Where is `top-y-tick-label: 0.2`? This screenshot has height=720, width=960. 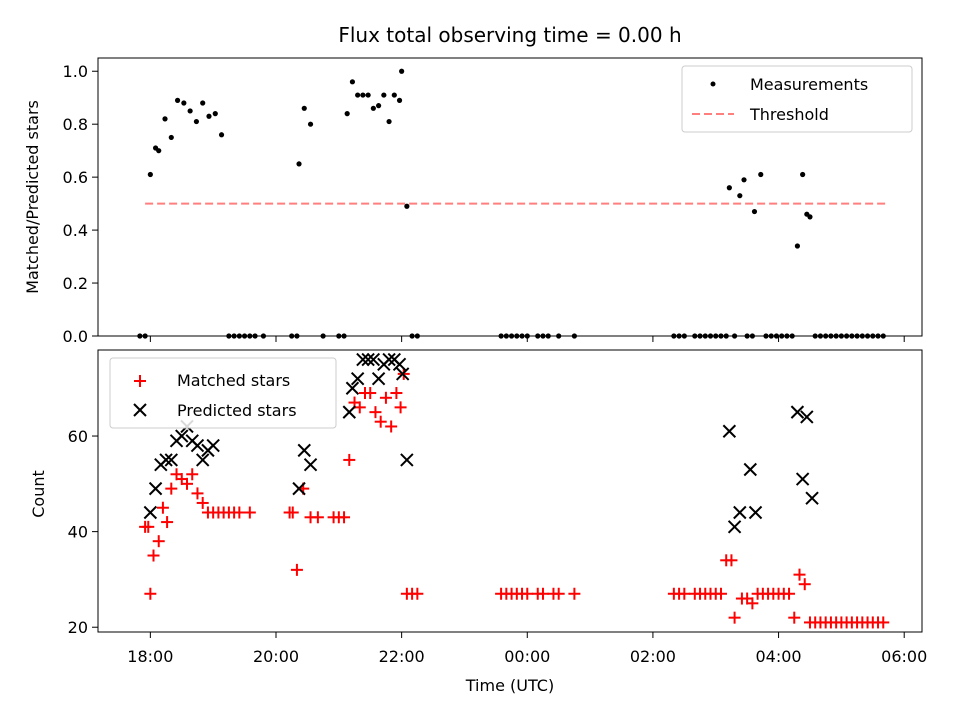 top-y-tick-label: 0.2 is located at coordinates (75, 283).